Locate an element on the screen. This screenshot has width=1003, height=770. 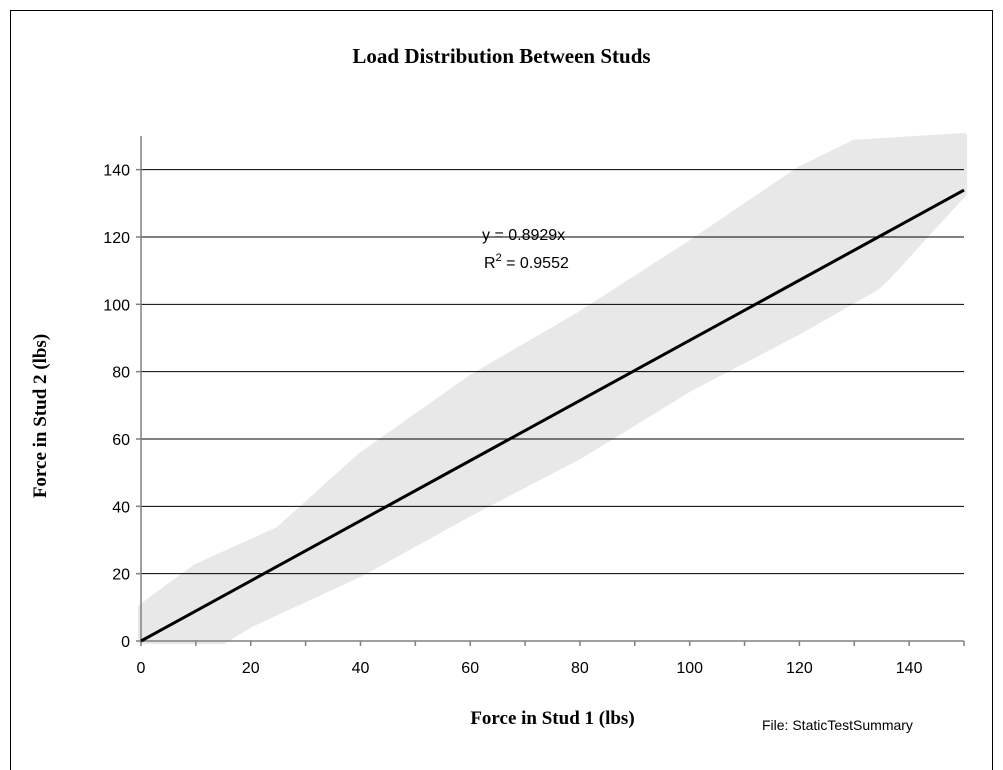
x-tick-label: 20 is located at coordinates (251, 668).